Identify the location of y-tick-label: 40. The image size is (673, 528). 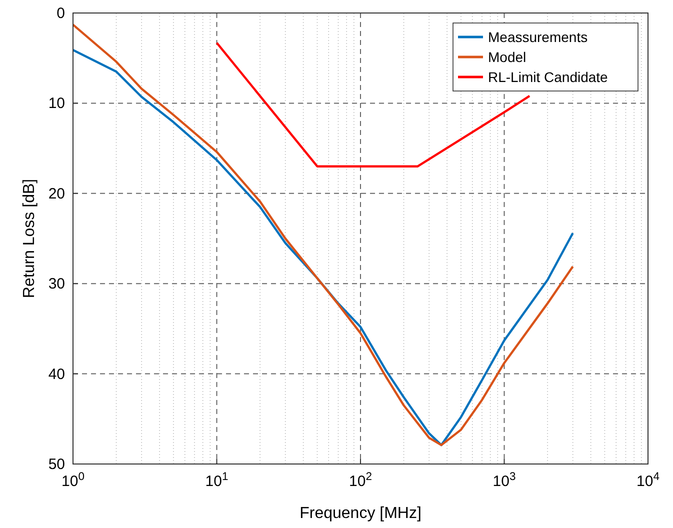
(56, 374).